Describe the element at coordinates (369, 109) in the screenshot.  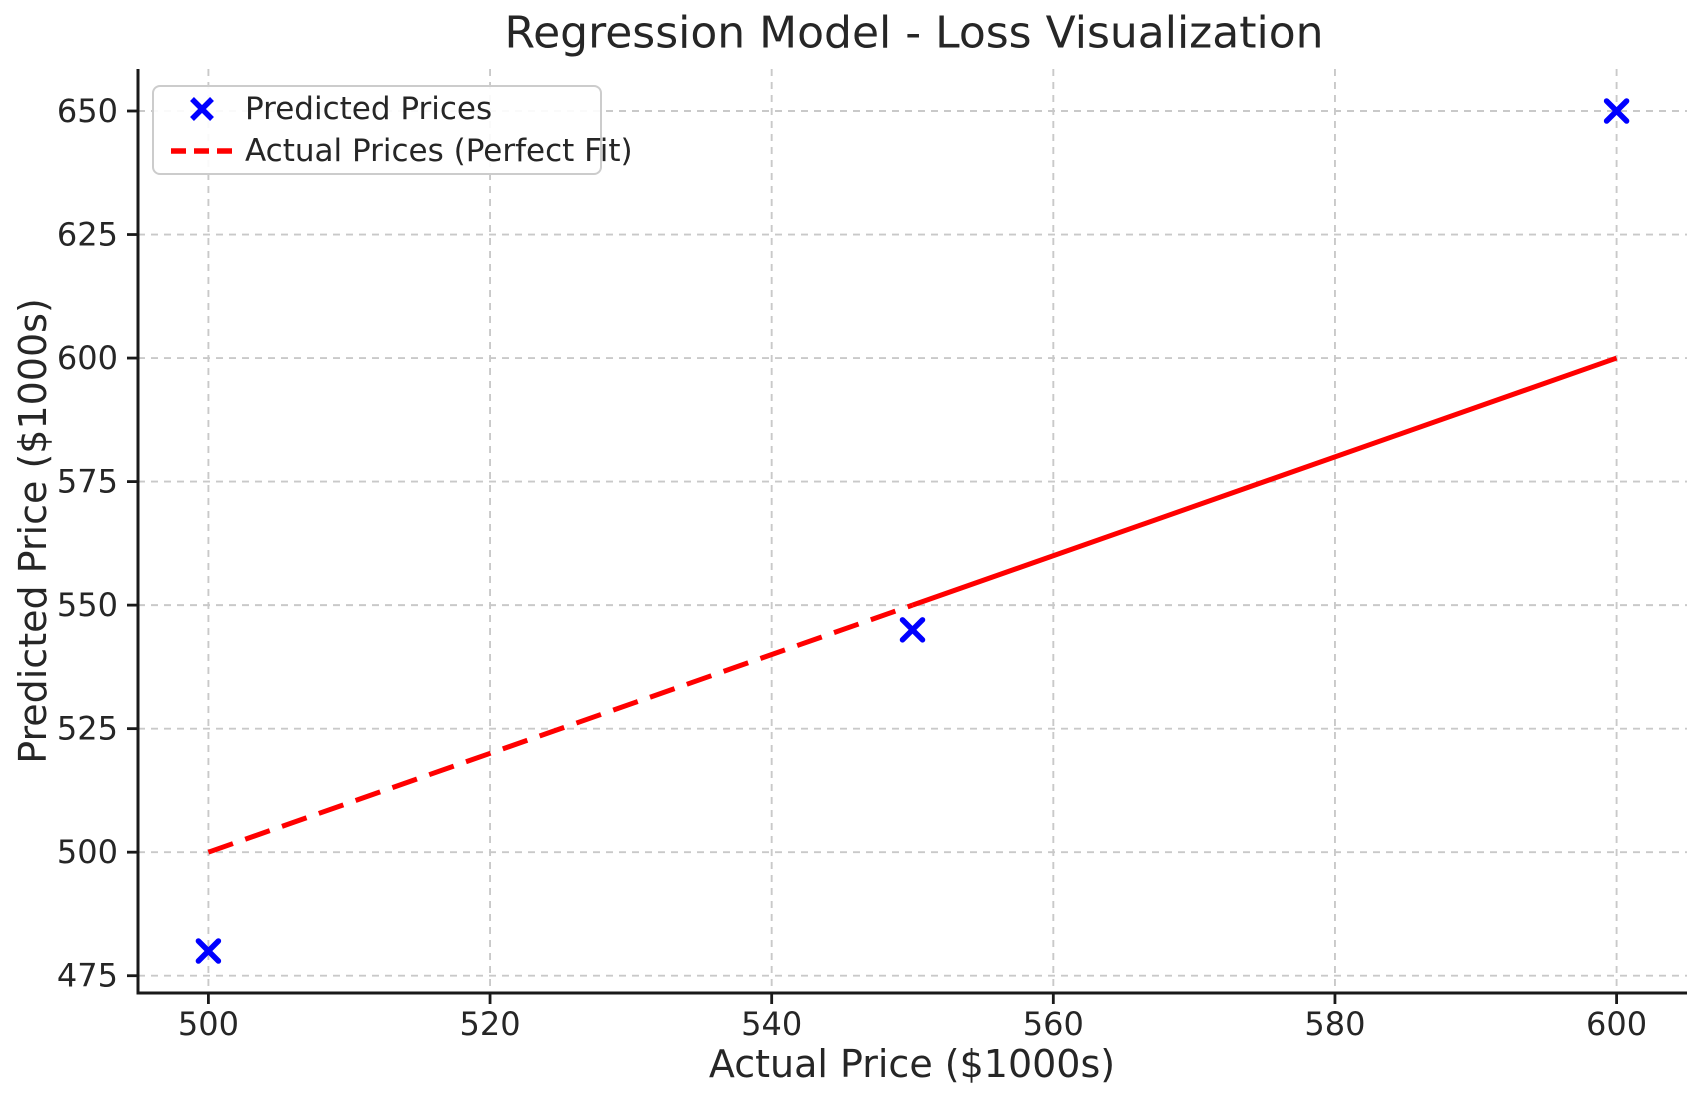
I see `legend-label-predicted-prices: Predicted Prices` at that location.